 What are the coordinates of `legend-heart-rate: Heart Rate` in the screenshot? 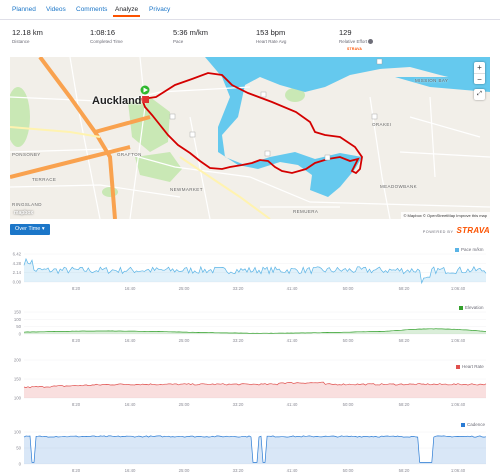 It's located at (470, 366).